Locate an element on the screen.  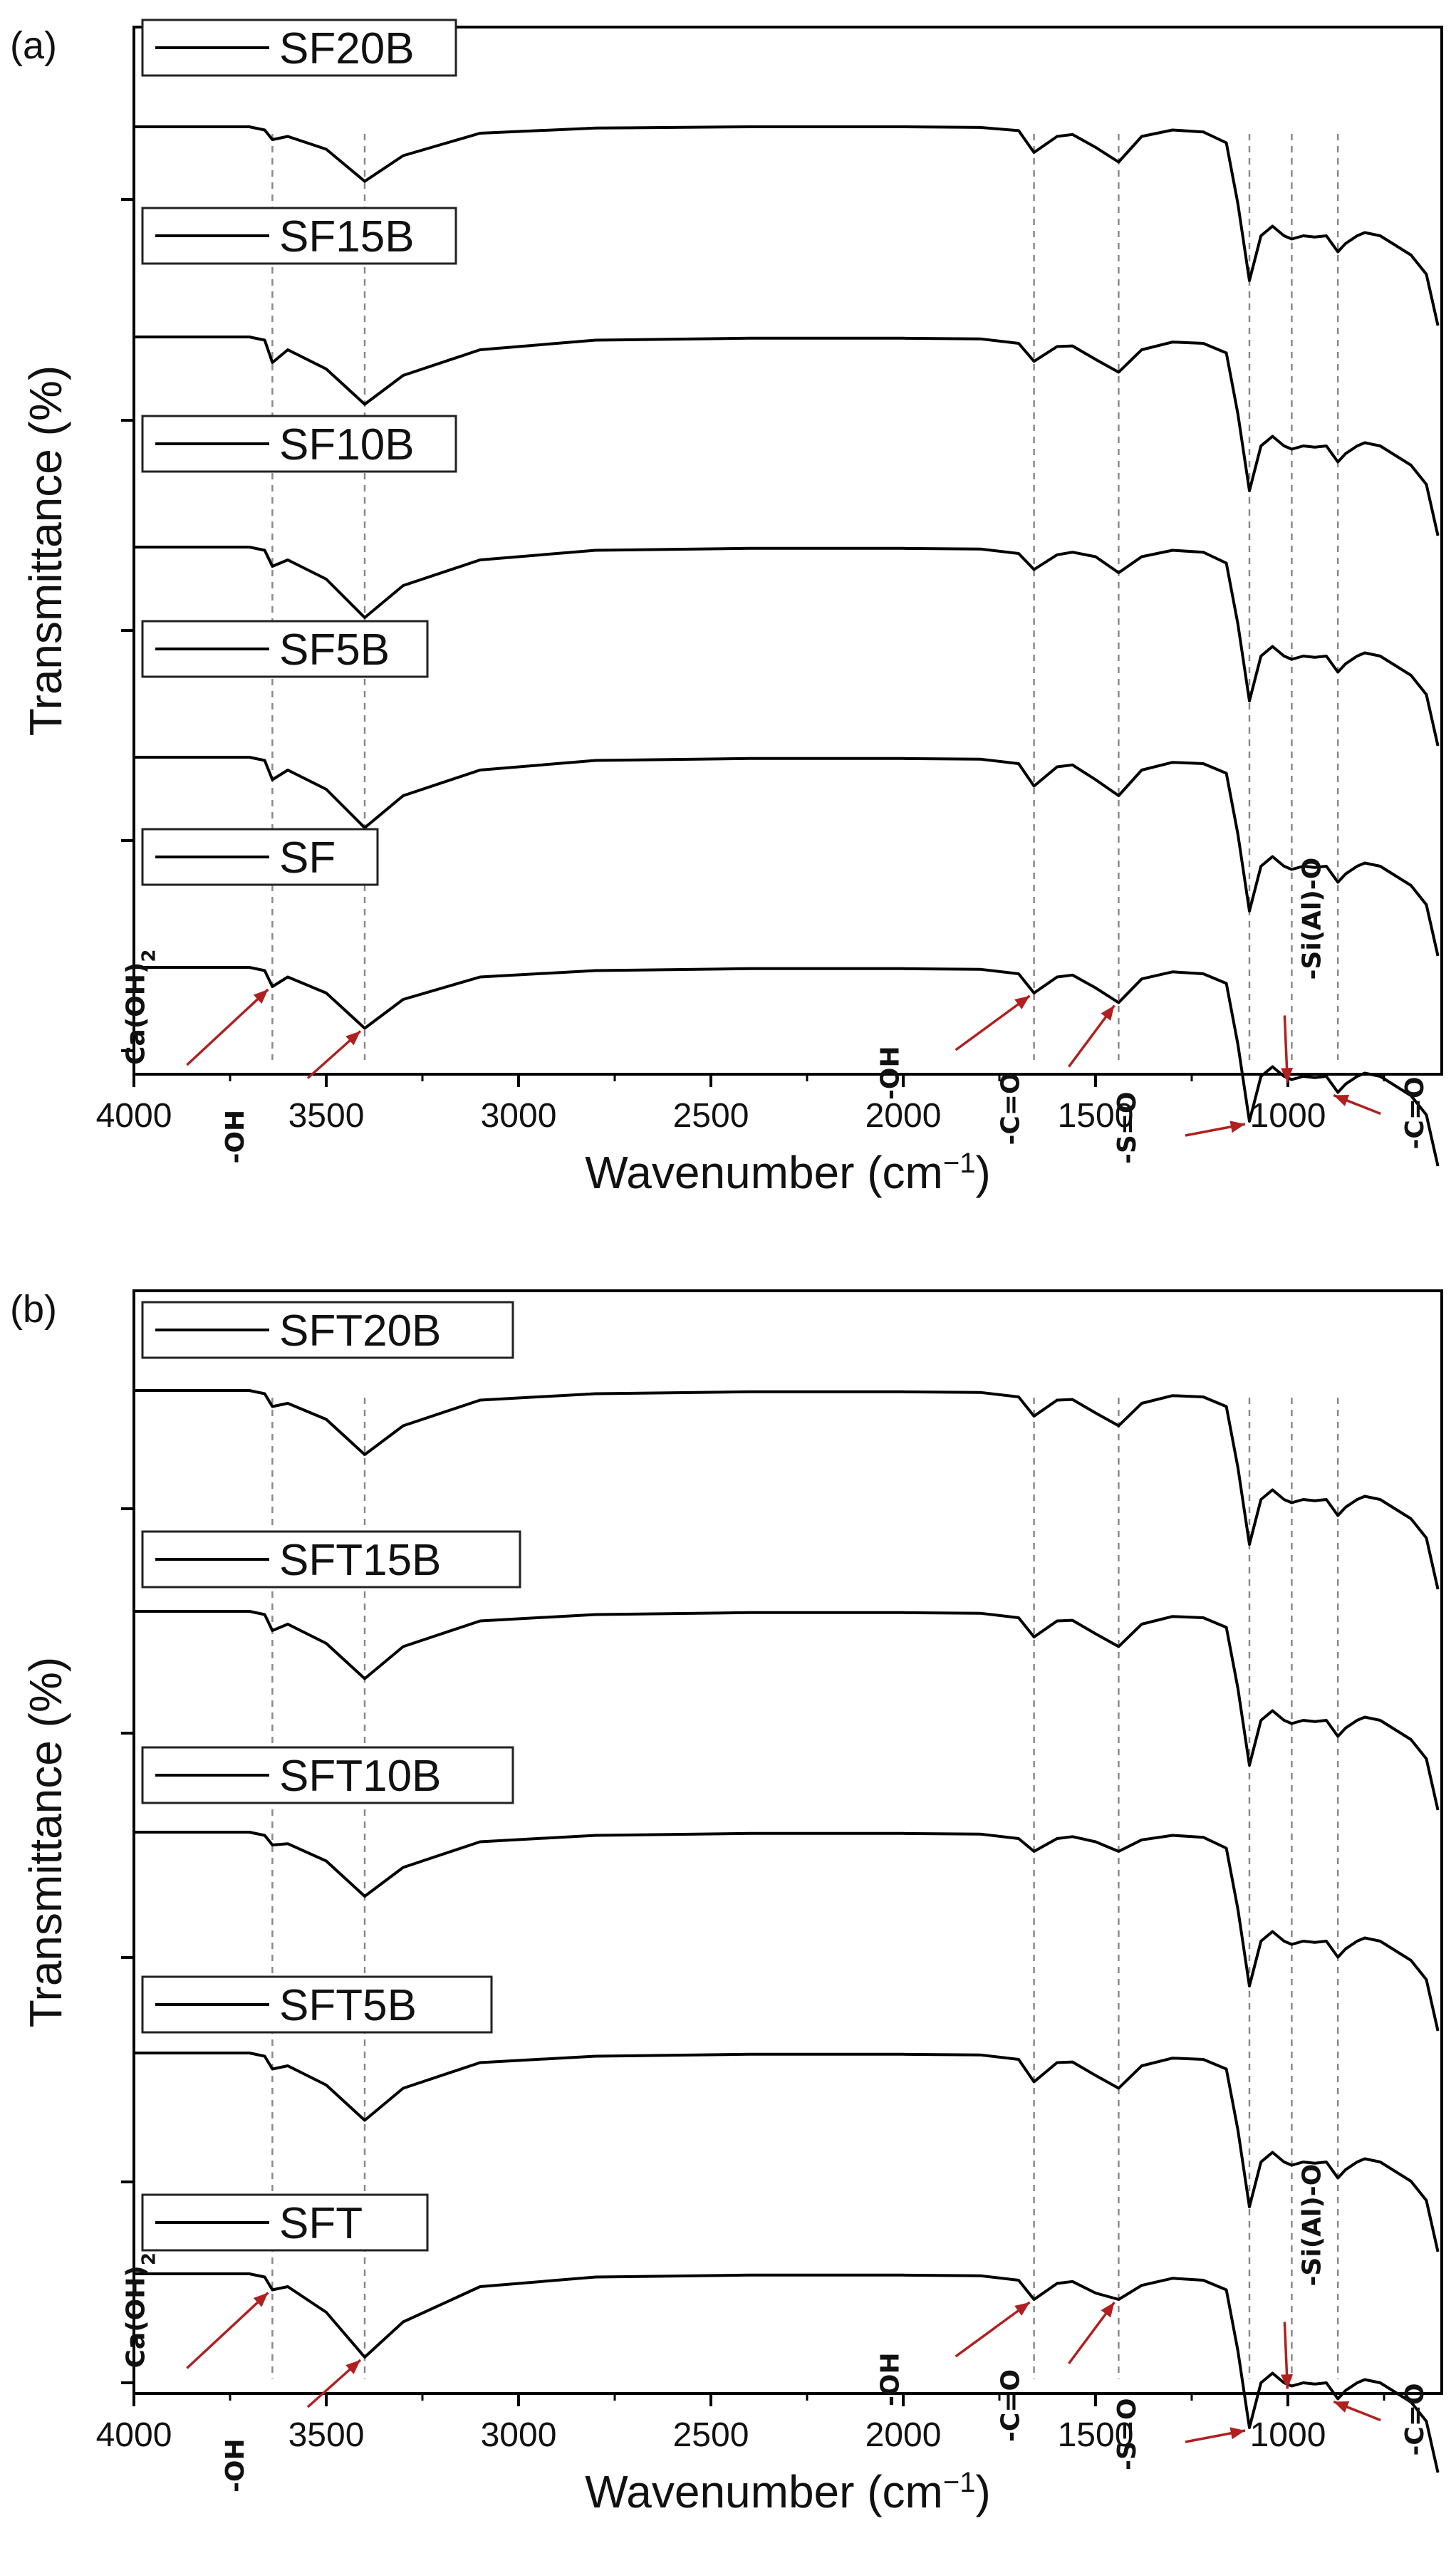
legend-sf20b: SF20B is located at coordinates (299, 48).